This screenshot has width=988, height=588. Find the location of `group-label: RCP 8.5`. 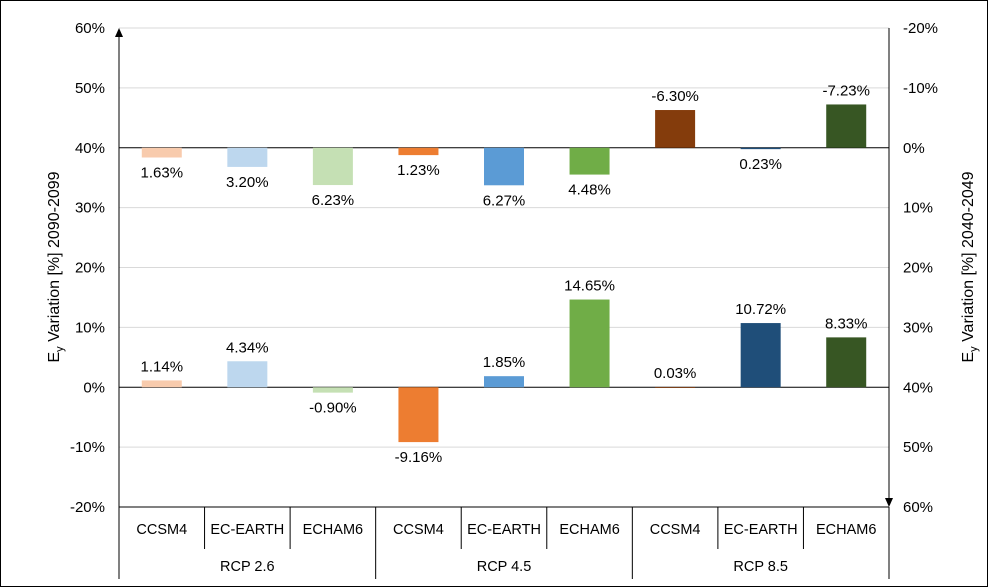

group-label: RCP 8.5 is located at coordinates (760, 567).